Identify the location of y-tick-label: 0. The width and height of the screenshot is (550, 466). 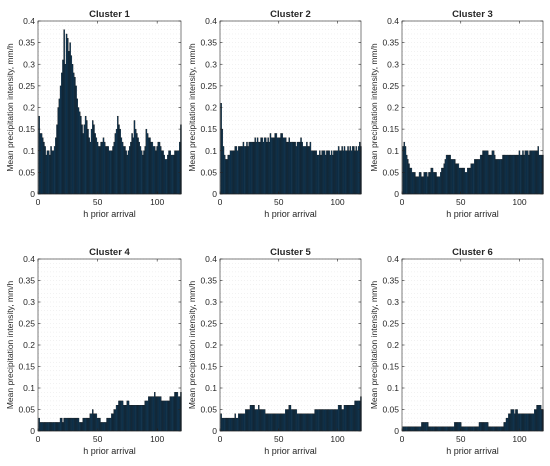
(32, 194).